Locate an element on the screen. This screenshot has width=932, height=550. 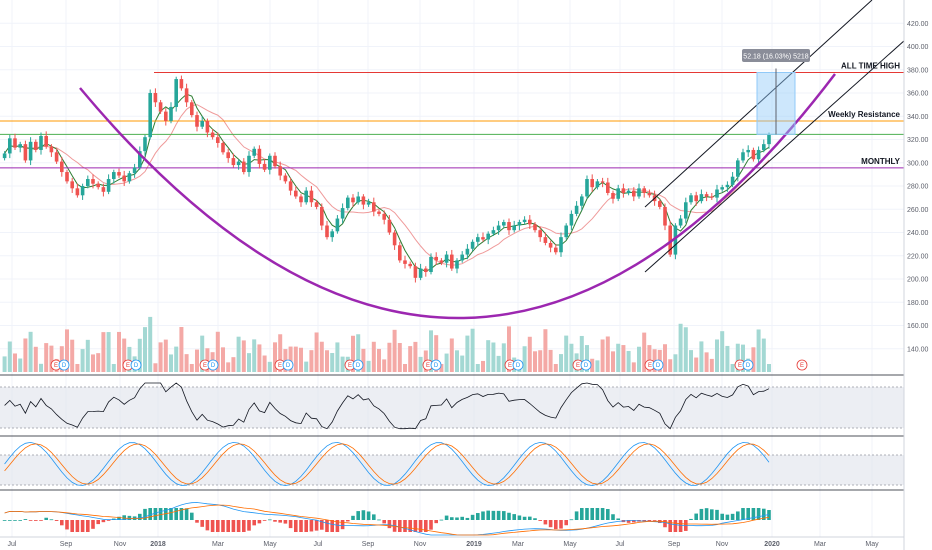
earnings-marker is located at coordinates (802, 365).